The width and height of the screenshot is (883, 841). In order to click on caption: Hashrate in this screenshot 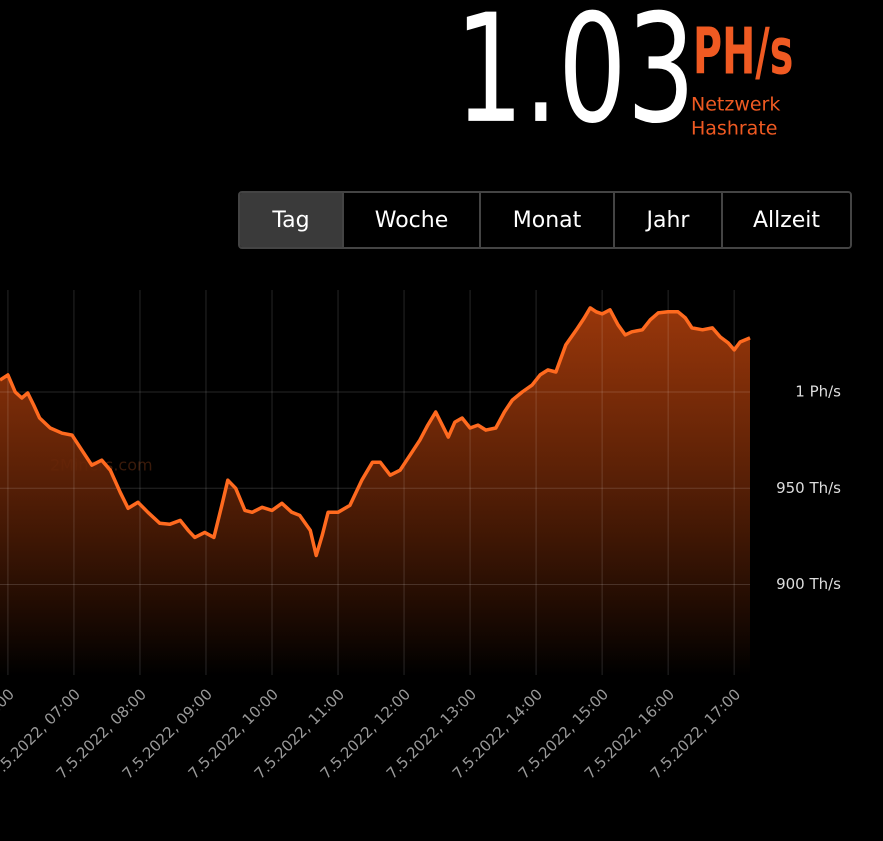, I will do `click(734, 129)`.